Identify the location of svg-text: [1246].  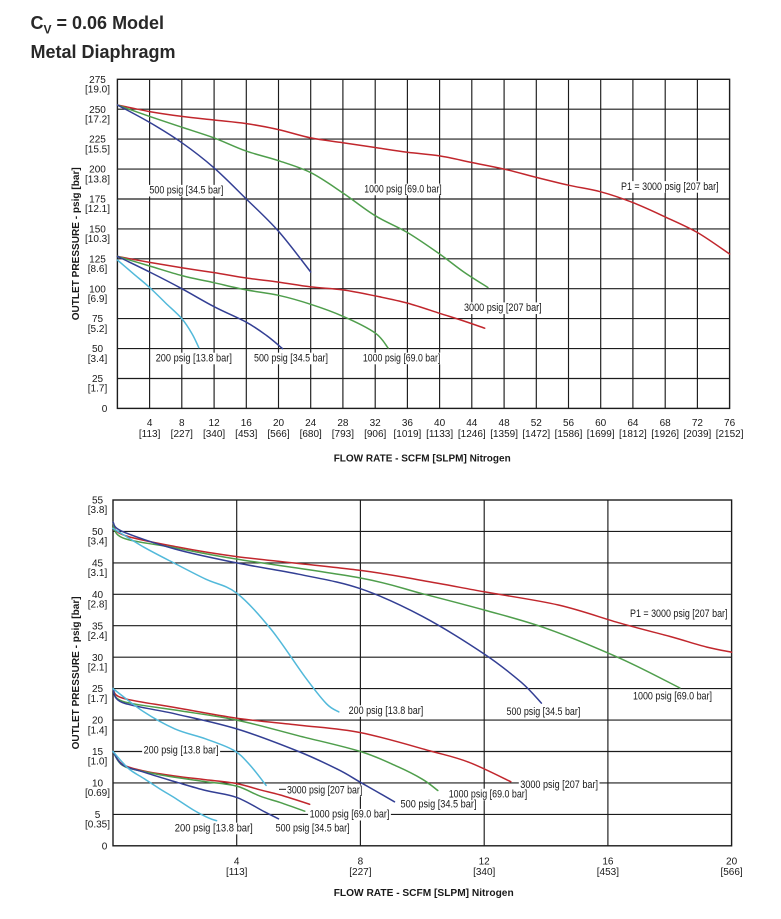
(472, 434).